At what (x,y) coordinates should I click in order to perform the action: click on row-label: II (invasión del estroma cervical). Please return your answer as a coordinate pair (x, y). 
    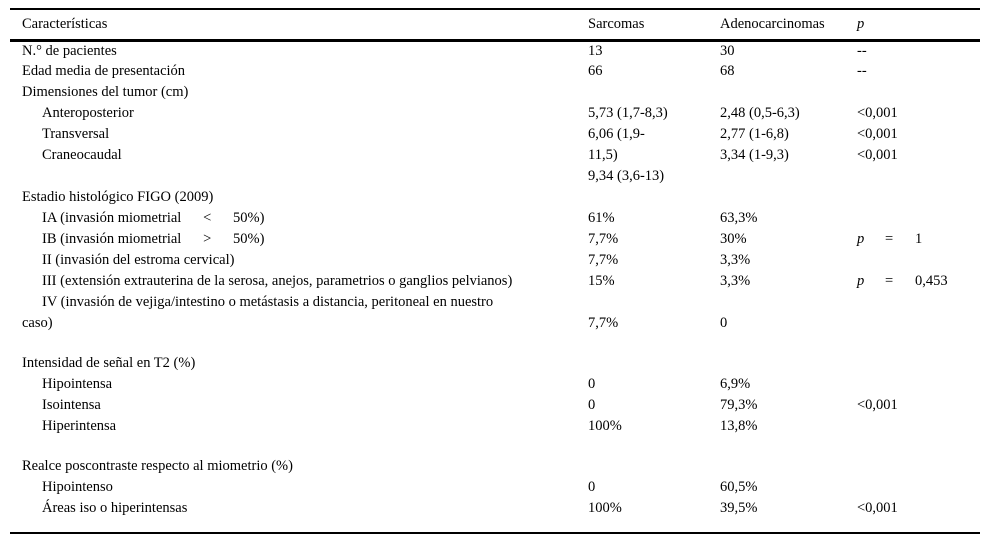
    Looking at the image, I should click on (138, 260).